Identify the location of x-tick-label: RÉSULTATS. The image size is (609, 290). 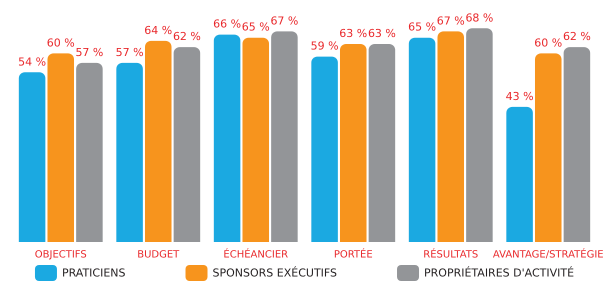
(450, 254).